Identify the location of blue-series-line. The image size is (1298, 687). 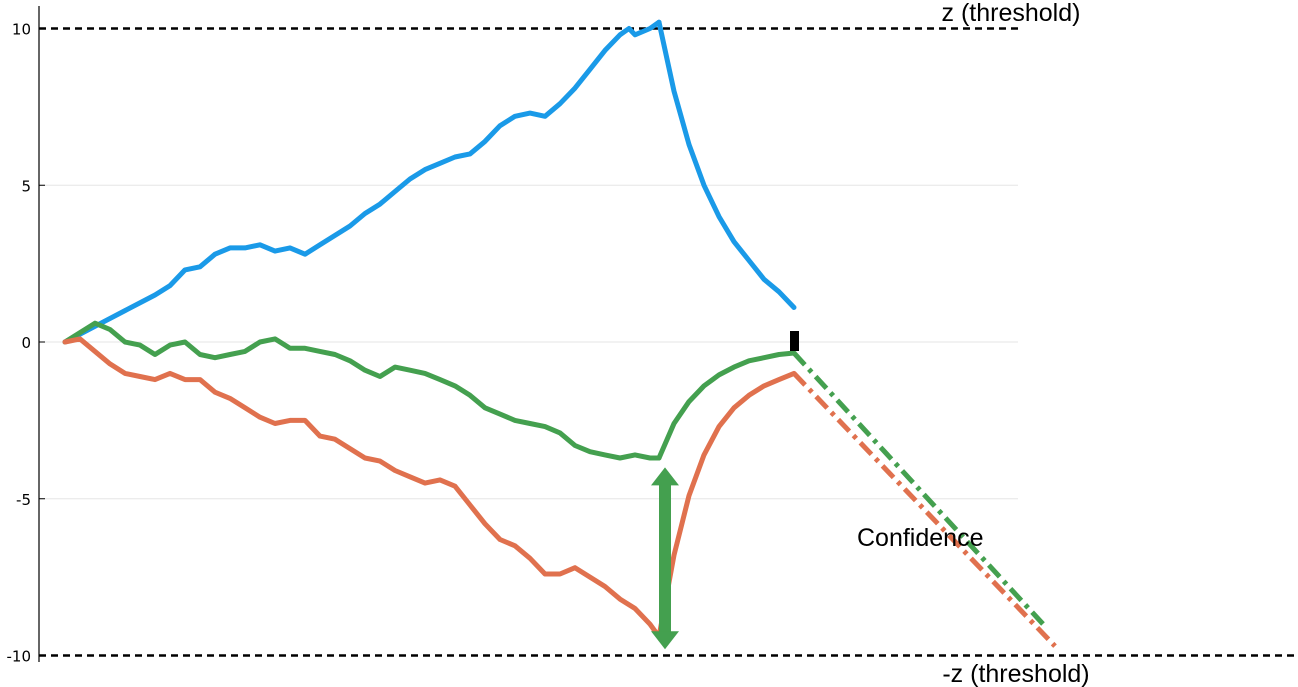
(726, 164).